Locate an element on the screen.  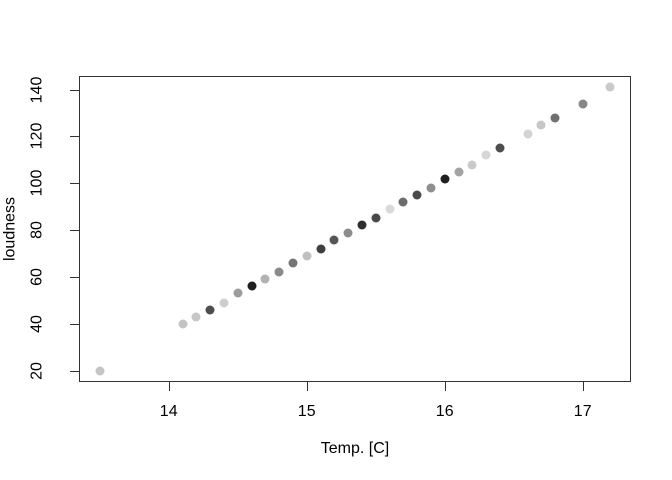
y-tick-label: 100 is located at coordinates (37, 183).